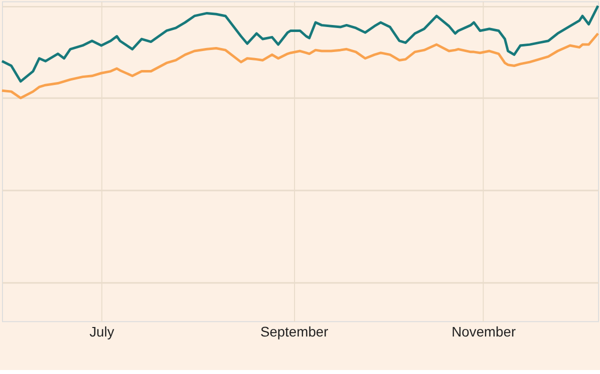  I want to click on x-tick-label: July, so click(101, 331).